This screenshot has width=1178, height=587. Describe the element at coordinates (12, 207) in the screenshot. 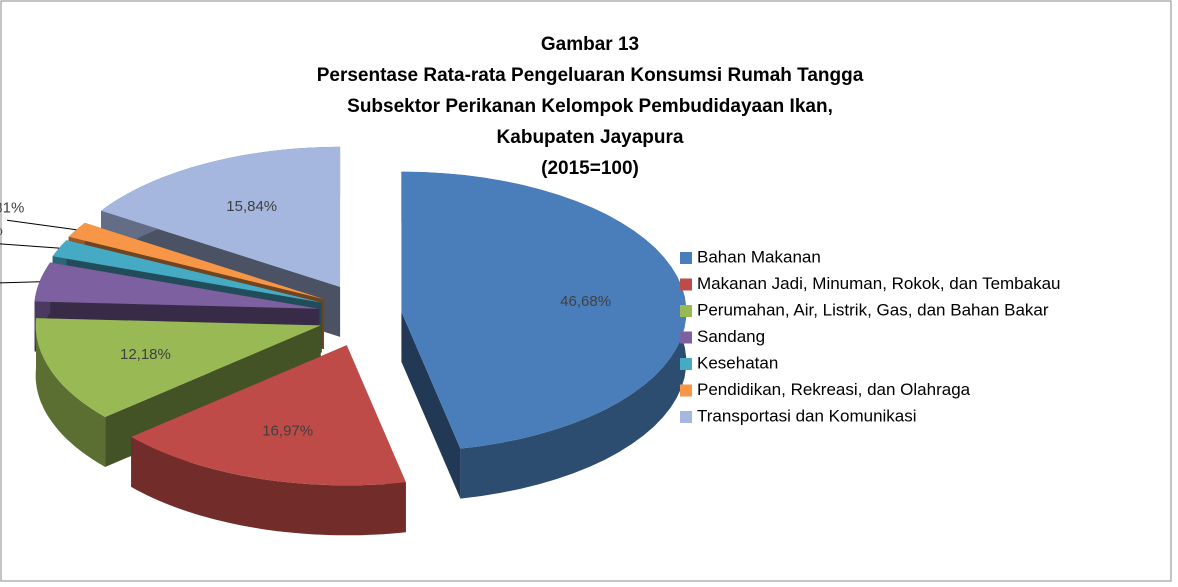

I see `data-label: 1,81%` at that location.